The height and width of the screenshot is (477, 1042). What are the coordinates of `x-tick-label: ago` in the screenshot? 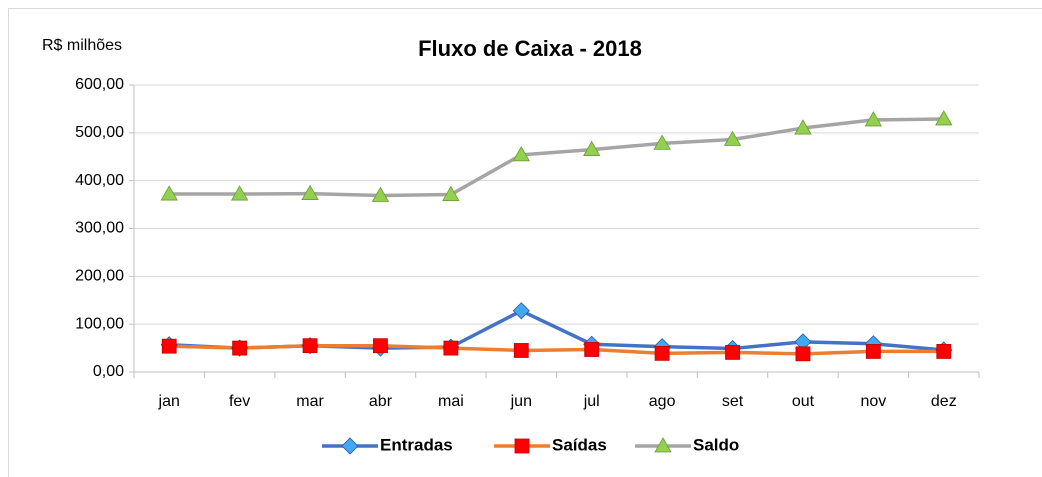 It's located at (662, 401).